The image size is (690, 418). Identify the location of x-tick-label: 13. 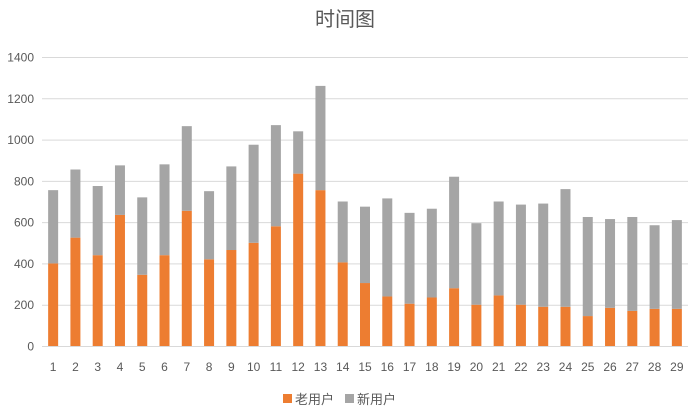
(321, 367).